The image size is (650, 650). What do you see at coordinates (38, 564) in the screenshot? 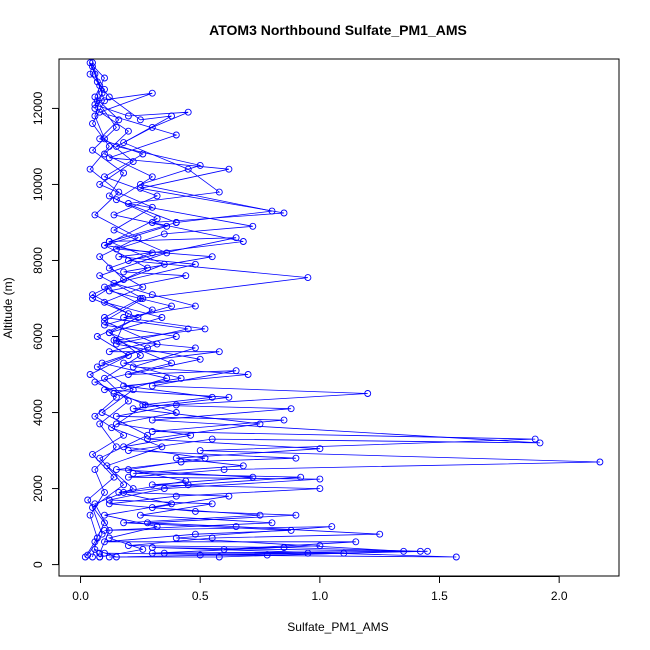
I see `y-tick-label: 0` at bounding box center [38, 564].